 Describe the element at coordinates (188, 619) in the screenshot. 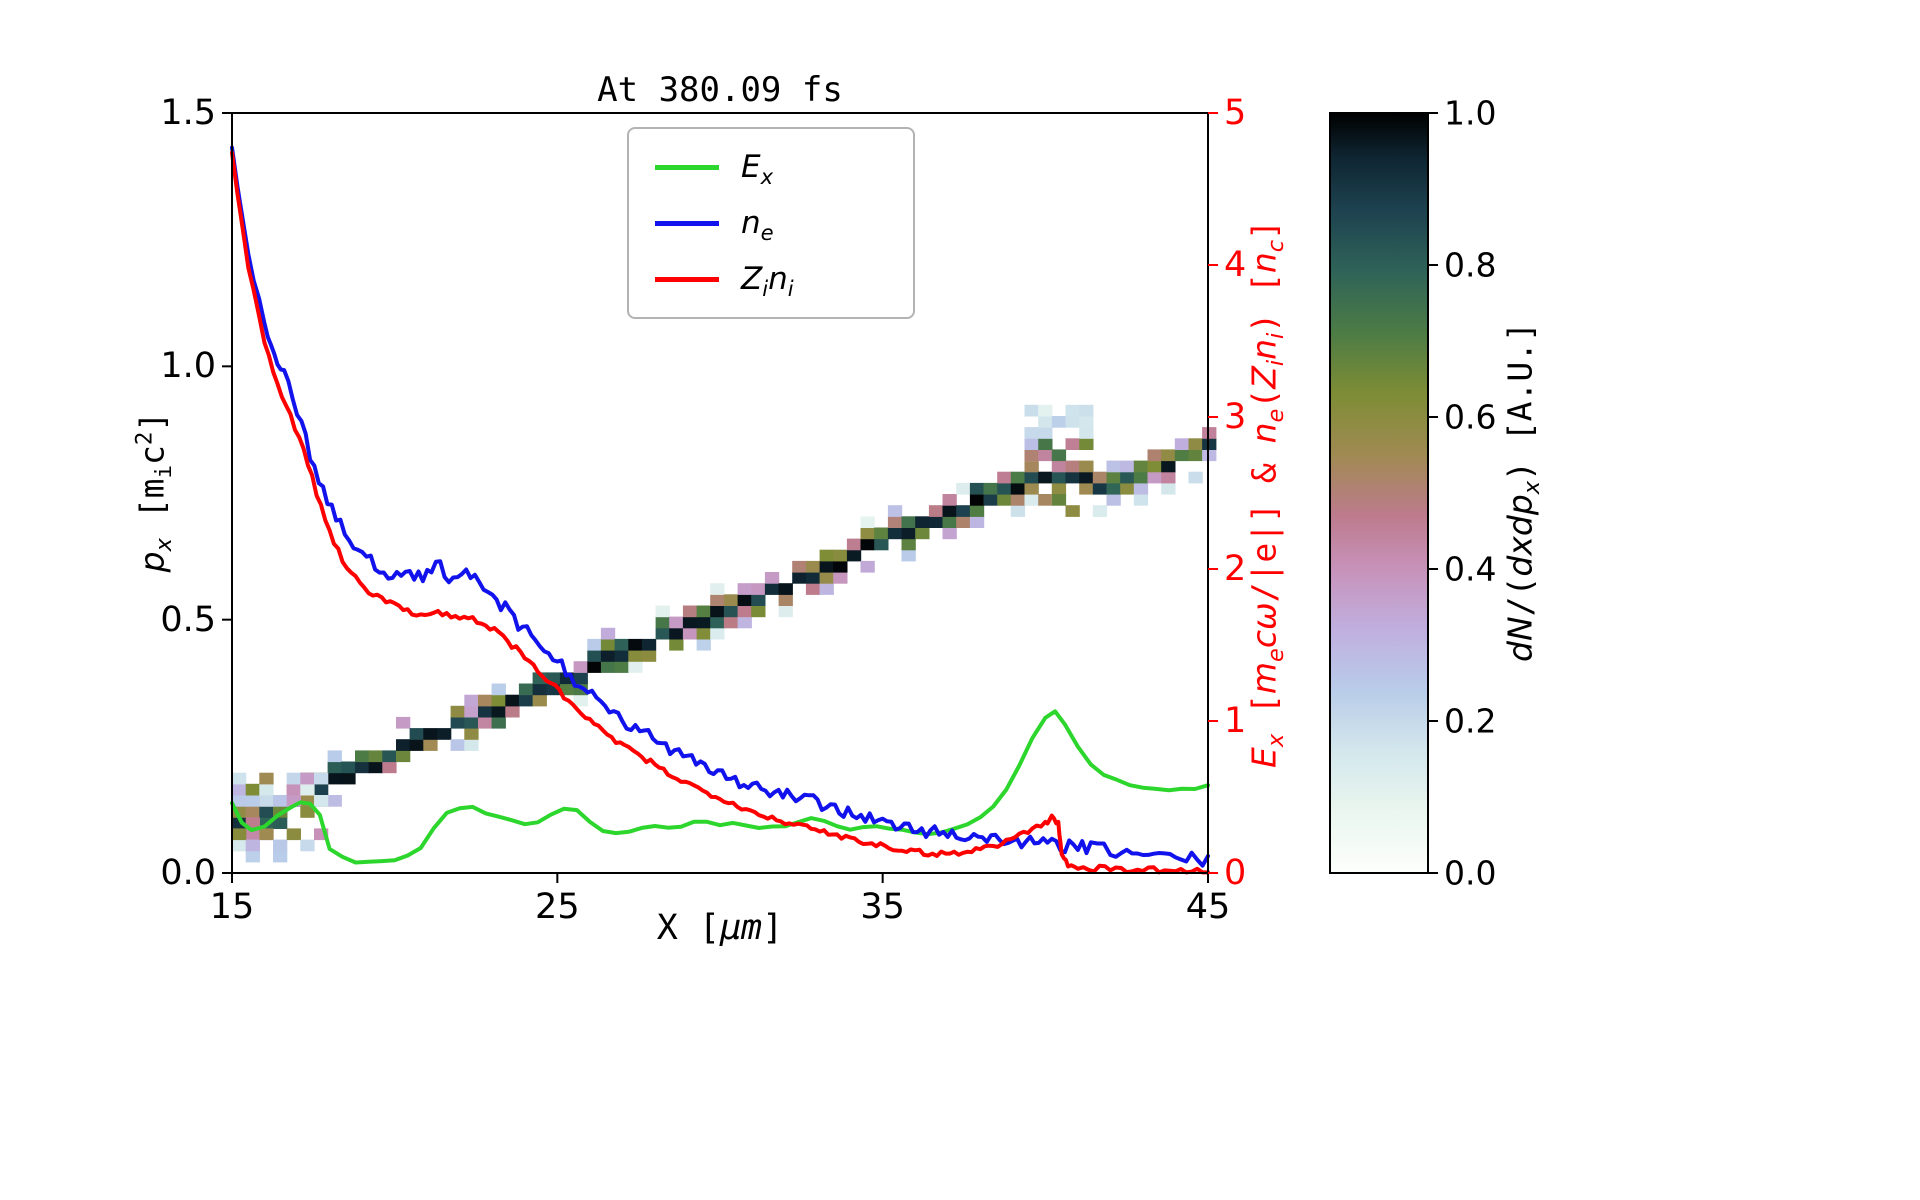

I see `y-left-tick-label: 0.5` at that location.